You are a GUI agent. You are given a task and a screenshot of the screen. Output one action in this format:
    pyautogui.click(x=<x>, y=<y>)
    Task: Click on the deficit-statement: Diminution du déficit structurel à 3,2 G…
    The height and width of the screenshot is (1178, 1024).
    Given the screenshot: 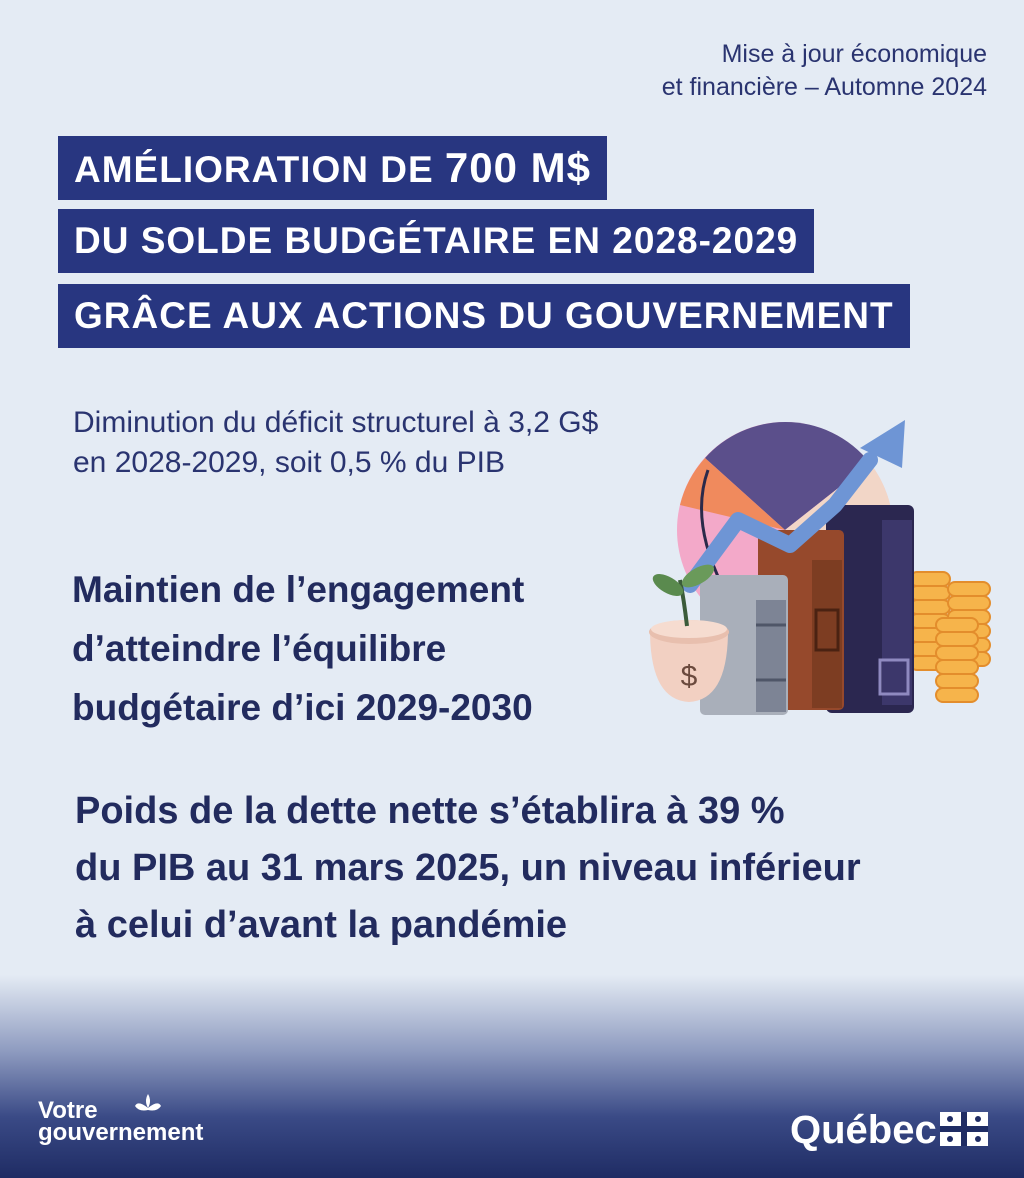 What is the action you would take?
    pyautogui.click(x=335, y=443)
    